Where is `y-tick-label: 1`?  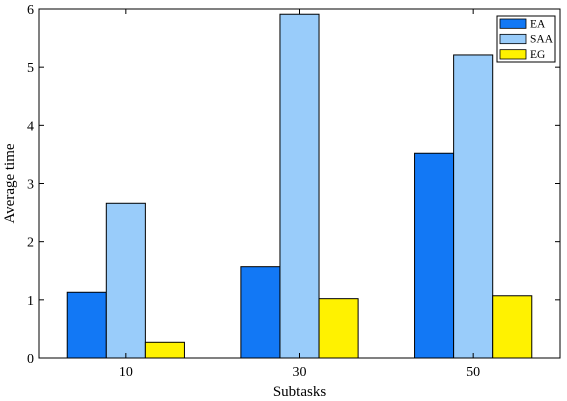 y-tick-label: 1 is located at coordinates (30, 301).